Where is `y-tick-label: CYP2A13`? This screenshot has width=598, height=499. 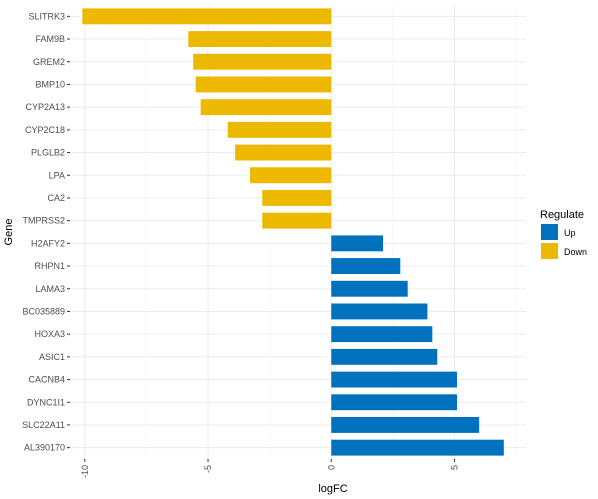
y-tick-label: CYP2A13 is located at coordinates (45, 107).